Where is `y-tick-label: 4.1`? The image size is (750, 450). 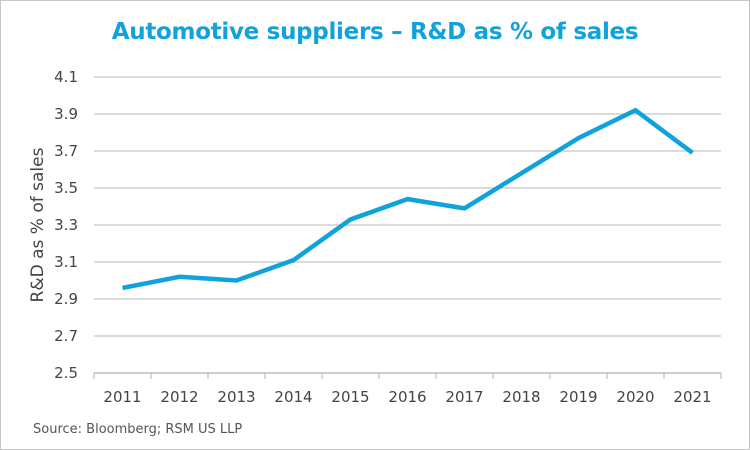 y-tick-label: 4.1 is located at coordinates (66, 77).